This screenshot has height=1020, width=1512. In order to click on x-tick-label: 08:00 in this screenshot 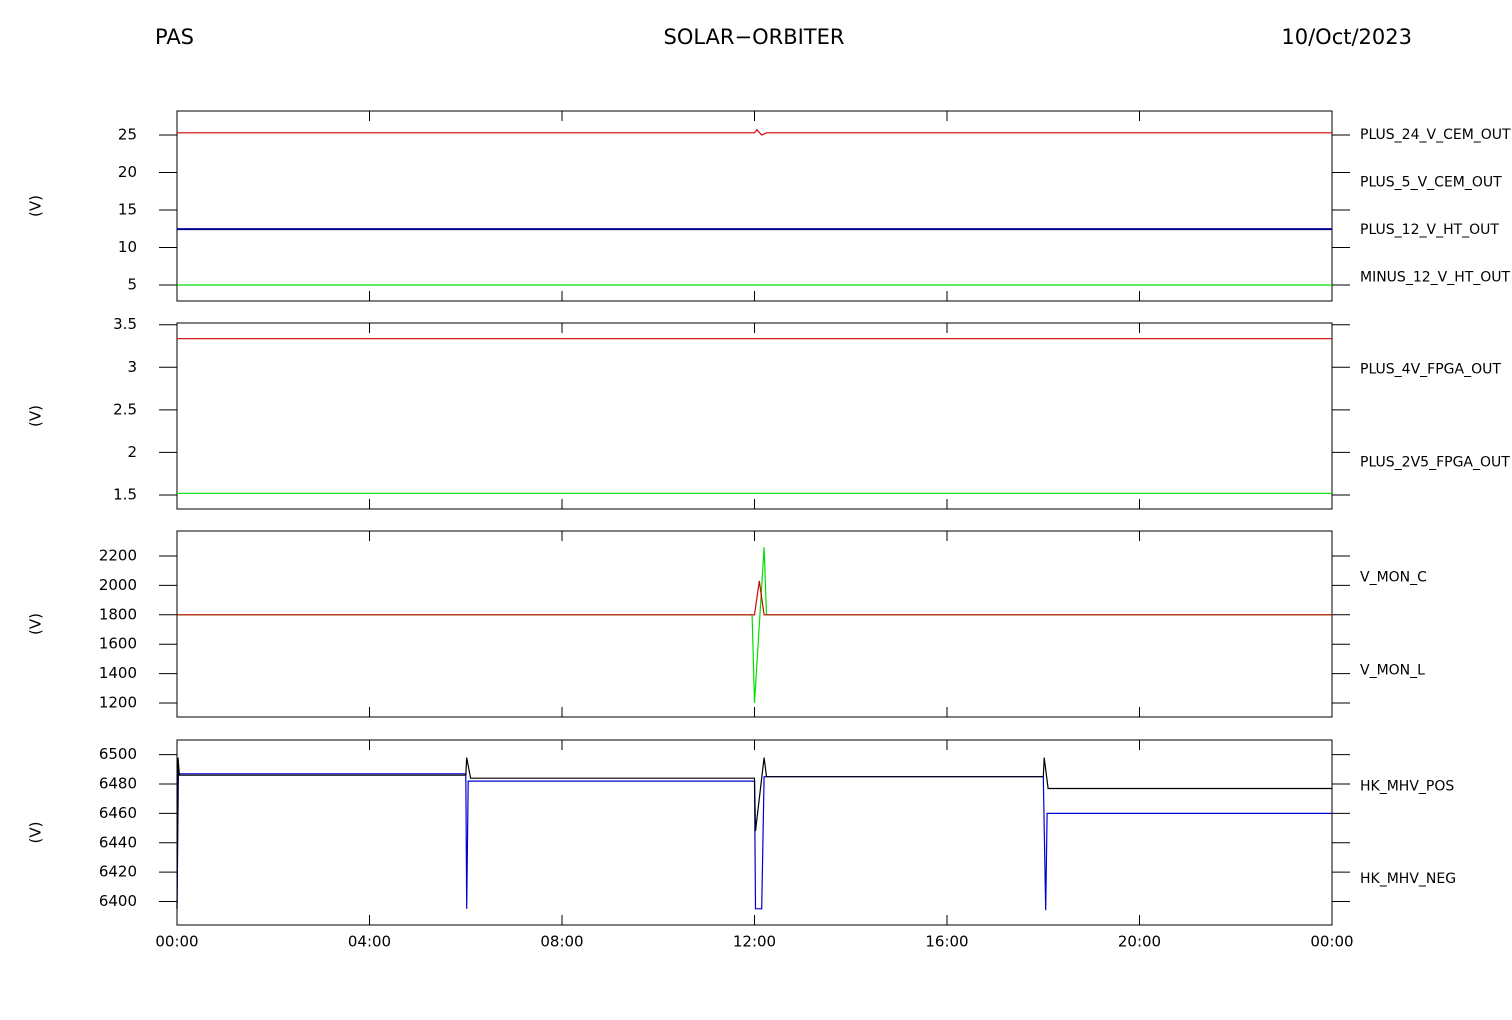, I will do `click(561, 942)`.